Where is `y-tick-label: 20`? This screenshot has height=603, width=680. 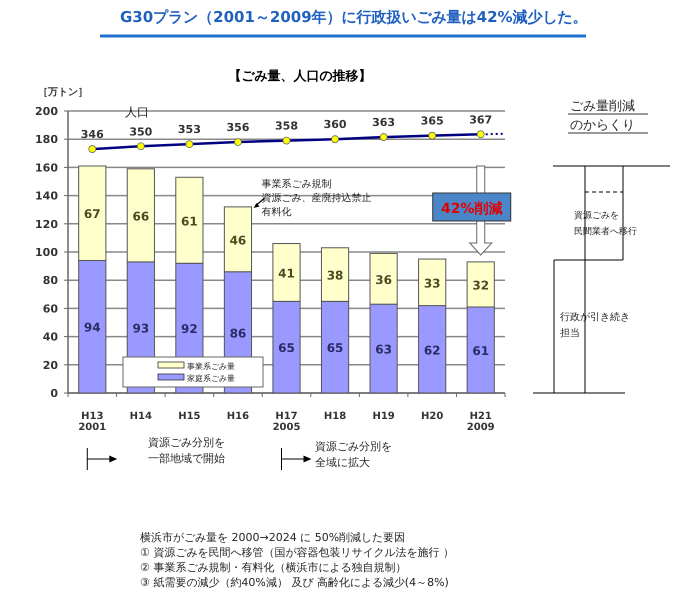 y-tick-label: 20 is located at coordinates (50, 365).